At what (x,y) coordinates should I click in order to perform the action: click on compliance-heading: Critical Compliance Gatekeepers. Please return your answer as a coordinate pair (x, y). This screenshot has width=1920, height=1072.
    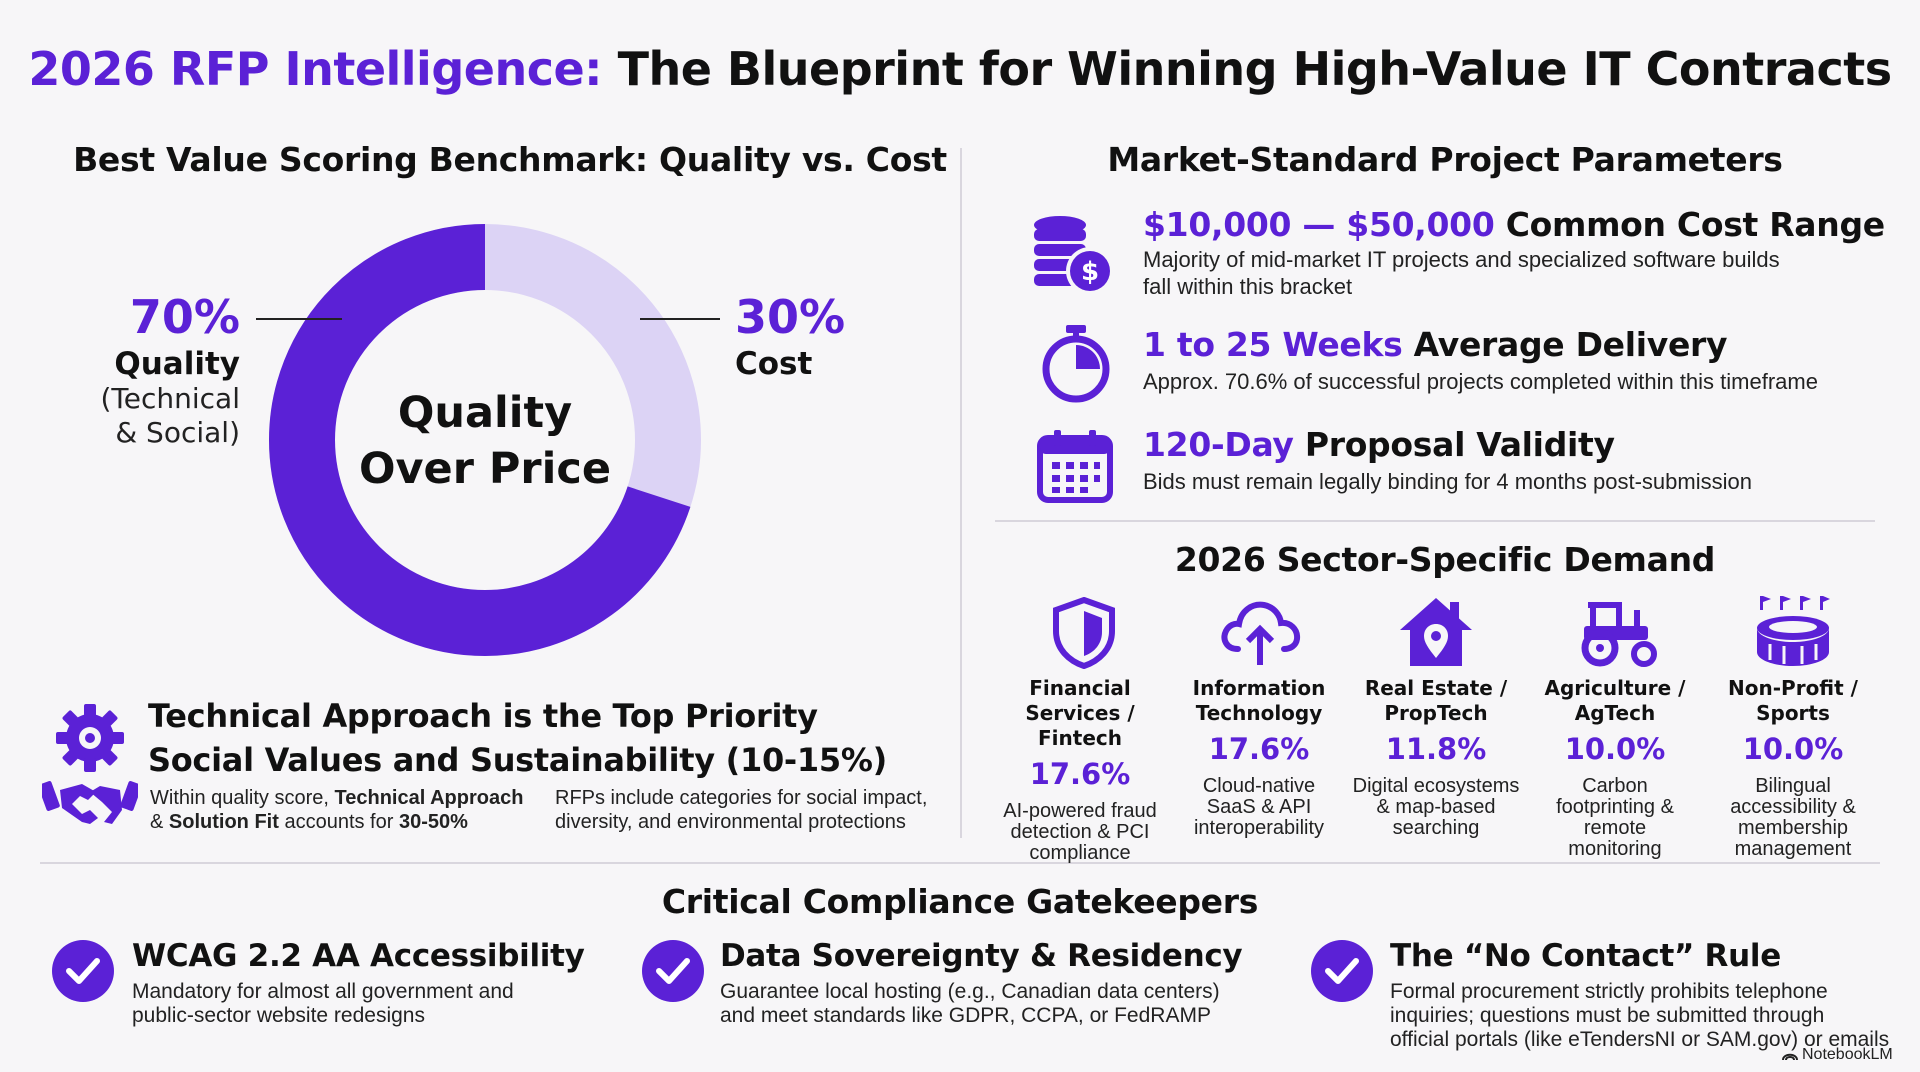
    Looking at the image, I should click on (960, 901).